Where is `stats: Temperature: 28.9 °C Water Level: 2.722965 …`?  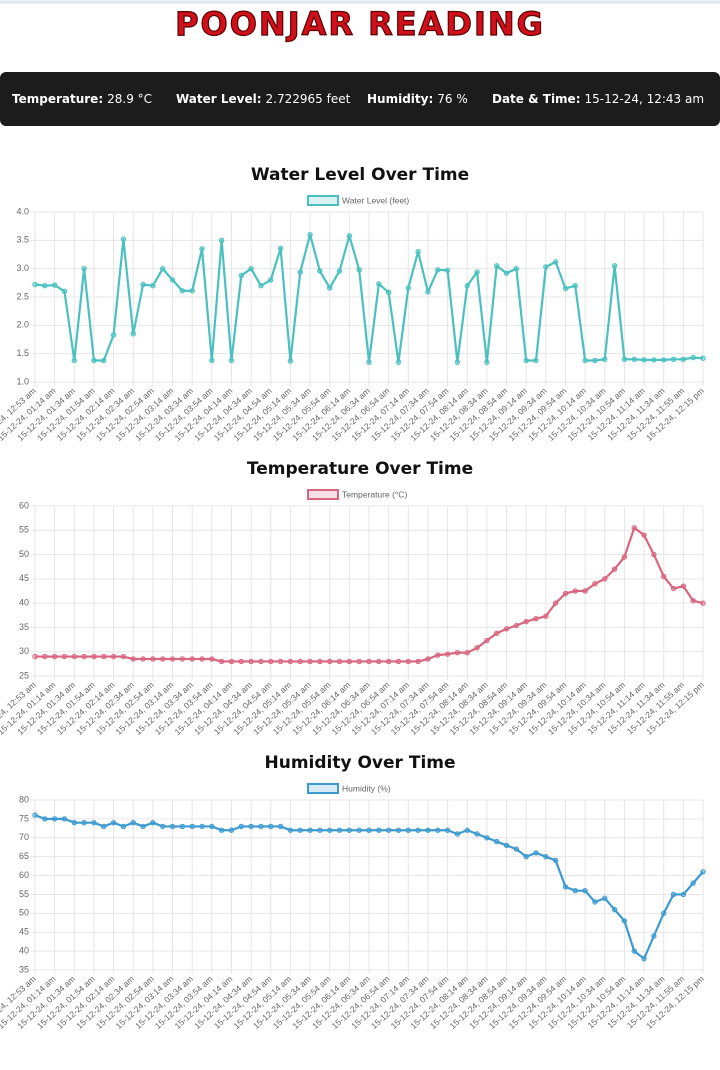
stats: Temperature: 28.9 °C Water Level: 2.722965 … is located at coordinates (358, 99).